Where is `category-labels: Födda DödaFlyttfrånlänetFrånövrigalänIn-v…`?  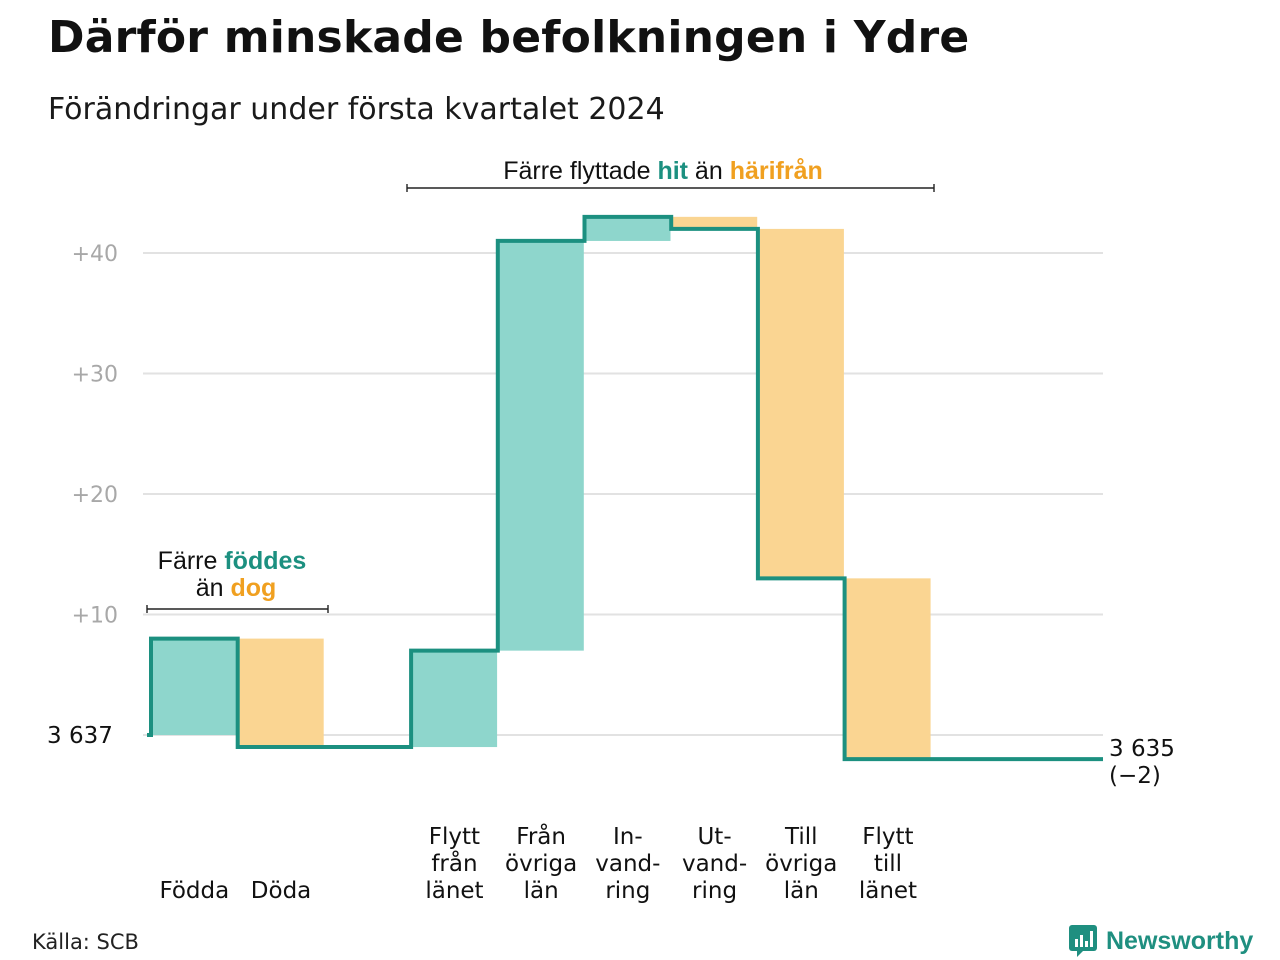 category-labels: Födda DödaFlyttfrånlänetFrånövrigalänIn-v… is located at coordinates (666, 820).